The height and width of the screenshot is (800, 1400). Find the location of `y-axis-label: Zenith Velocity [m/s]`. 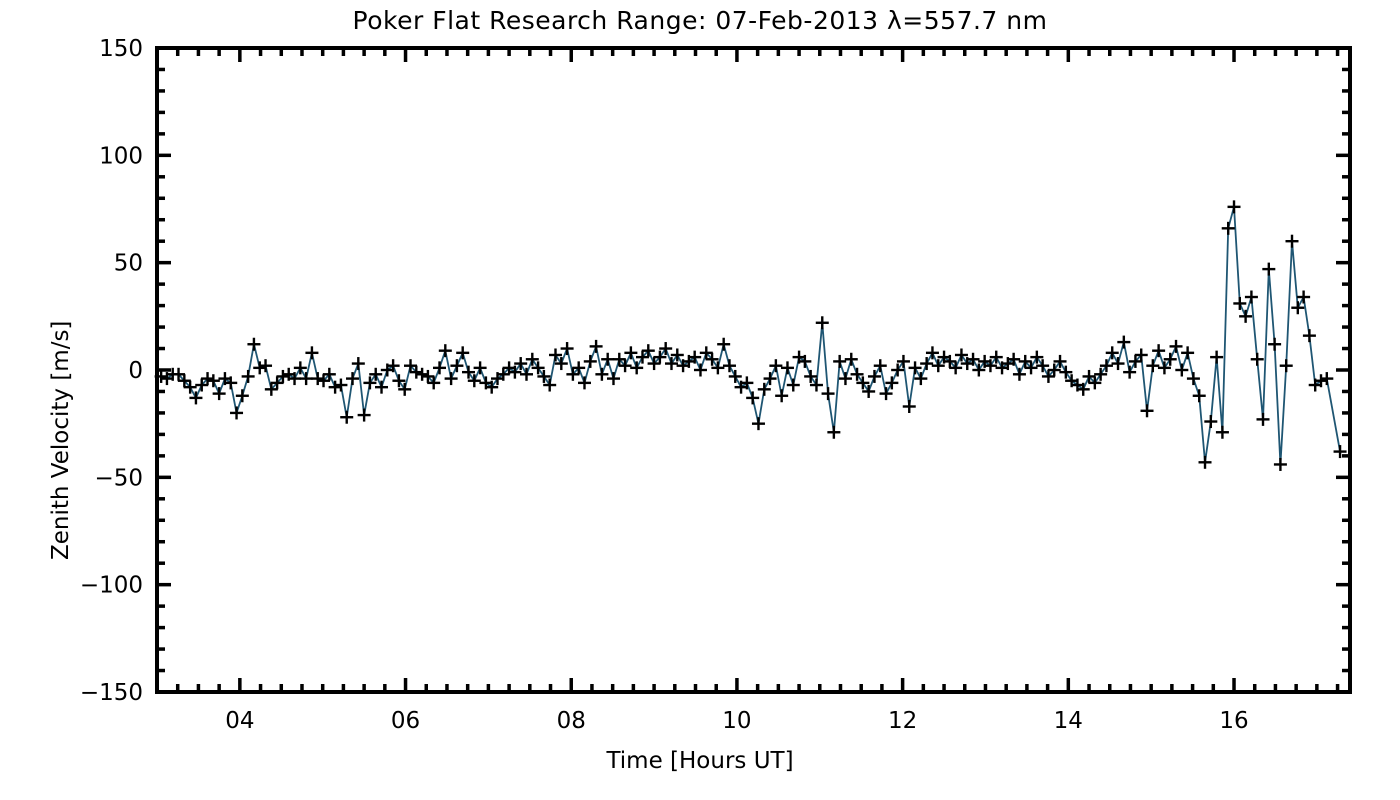

y-axis-label: Zenith Velocity [m/s] is located at coordinates (61, 440).